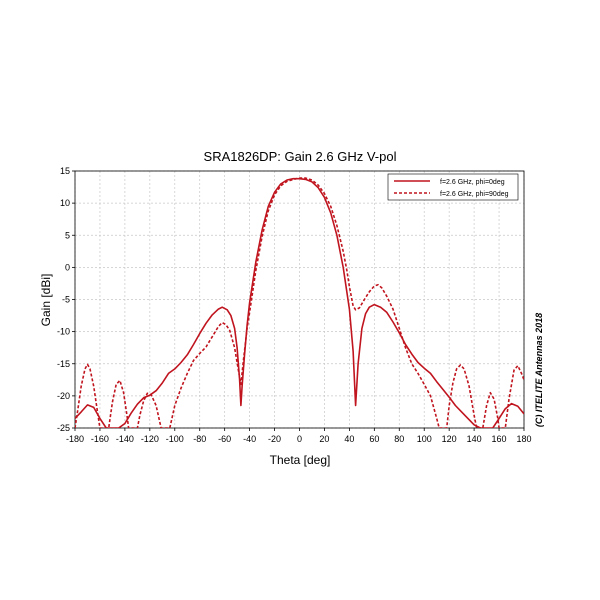 The width and height of the screenshot is (600, 600). What do you see at coordinates (65, 171) in the screenshot?
I see `y-tick-label: 15` at bounding box center [65, 171].